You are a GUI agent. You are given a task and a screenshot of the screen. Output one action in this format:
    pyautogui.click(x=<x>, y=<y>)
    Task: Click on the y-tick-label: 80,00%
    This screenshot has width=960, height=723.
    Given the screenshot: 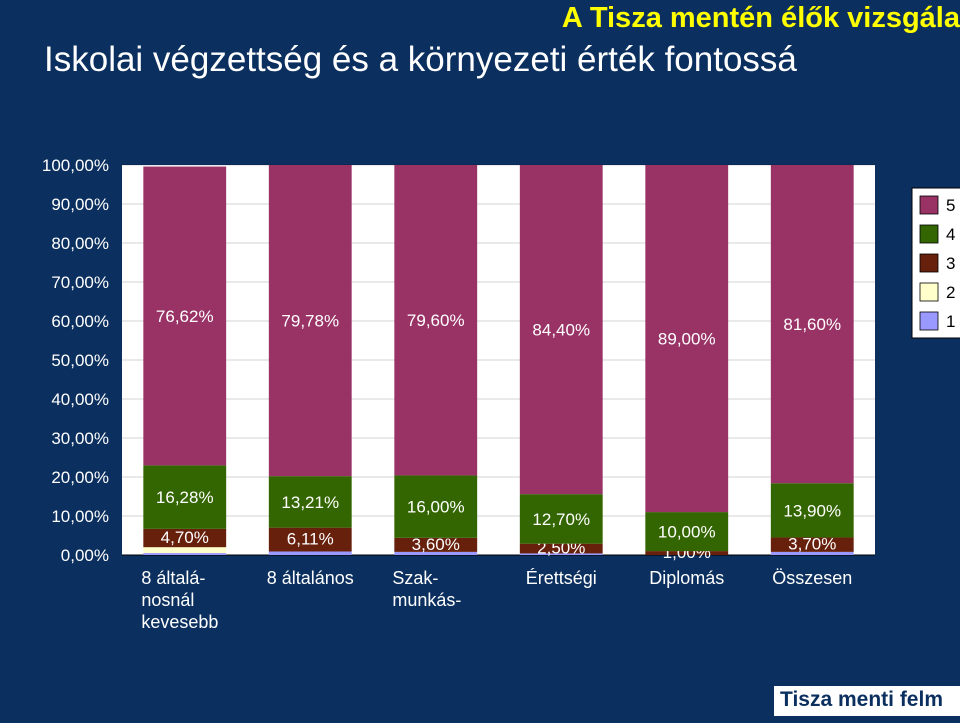 What is the action you would take?
    pyautogui.click(x=80, y=243)
    